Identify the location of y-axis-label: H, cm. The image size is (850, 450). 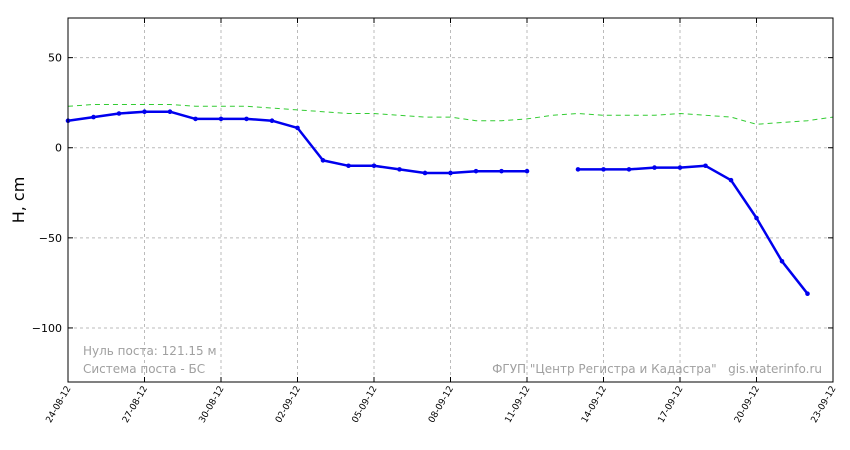
(18, 200).